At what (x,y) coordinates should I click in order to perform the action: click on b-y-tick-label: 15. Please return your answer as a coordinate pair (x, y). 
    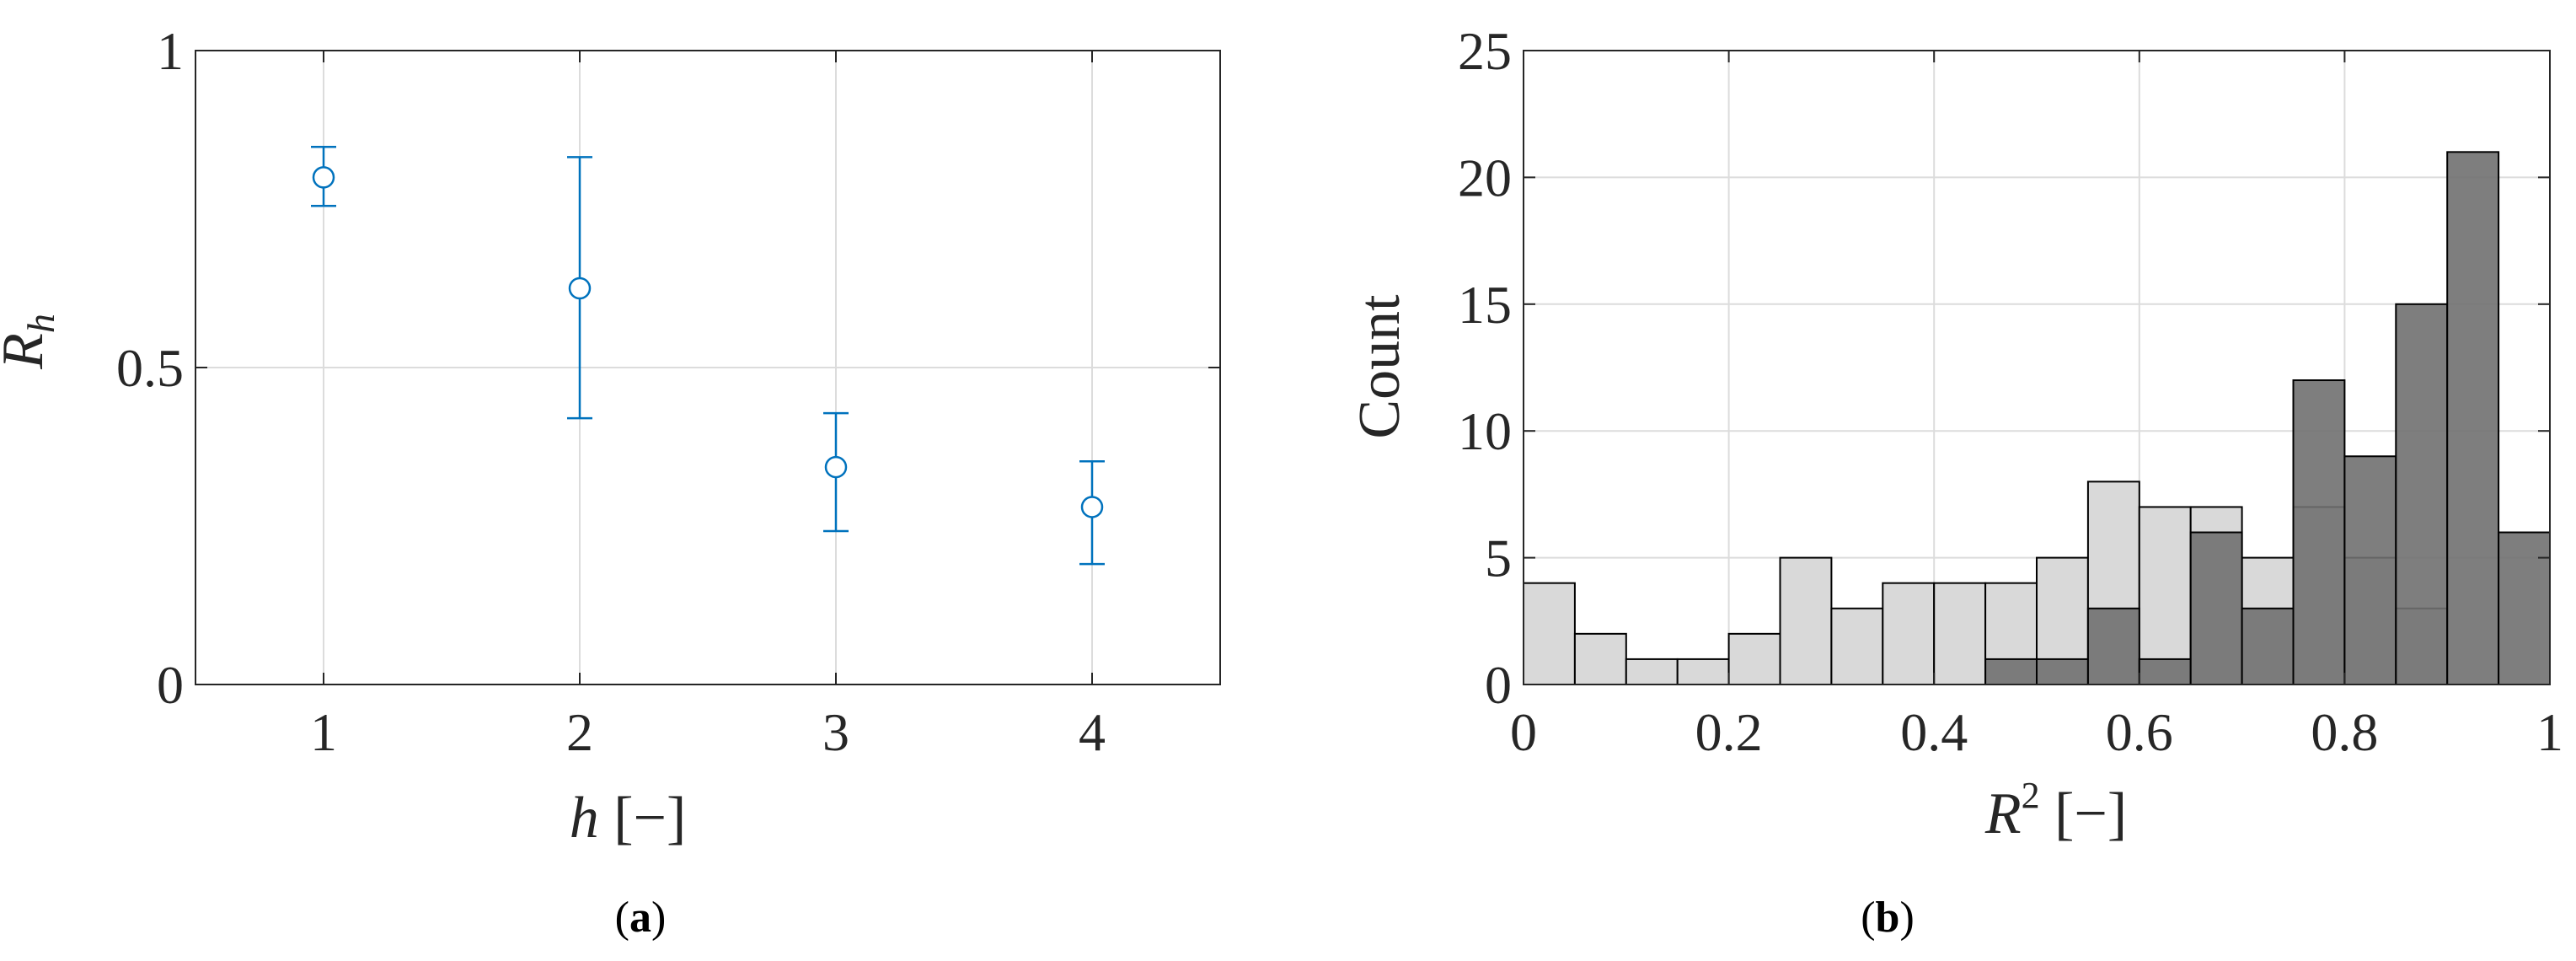
    Looking at the image, I should click on (1485, 305).